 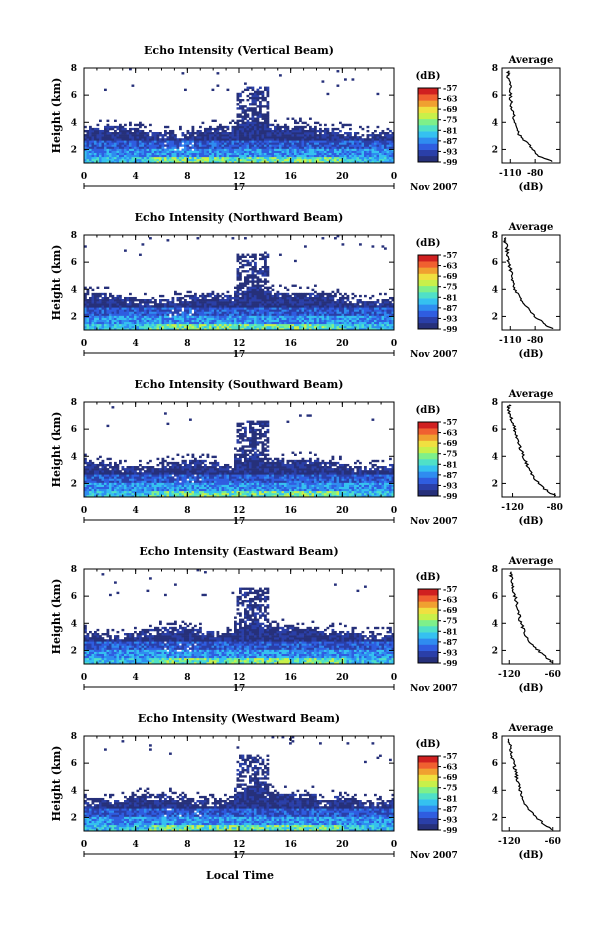 I want to click on average-title: Average, so click(x=531, y=227).